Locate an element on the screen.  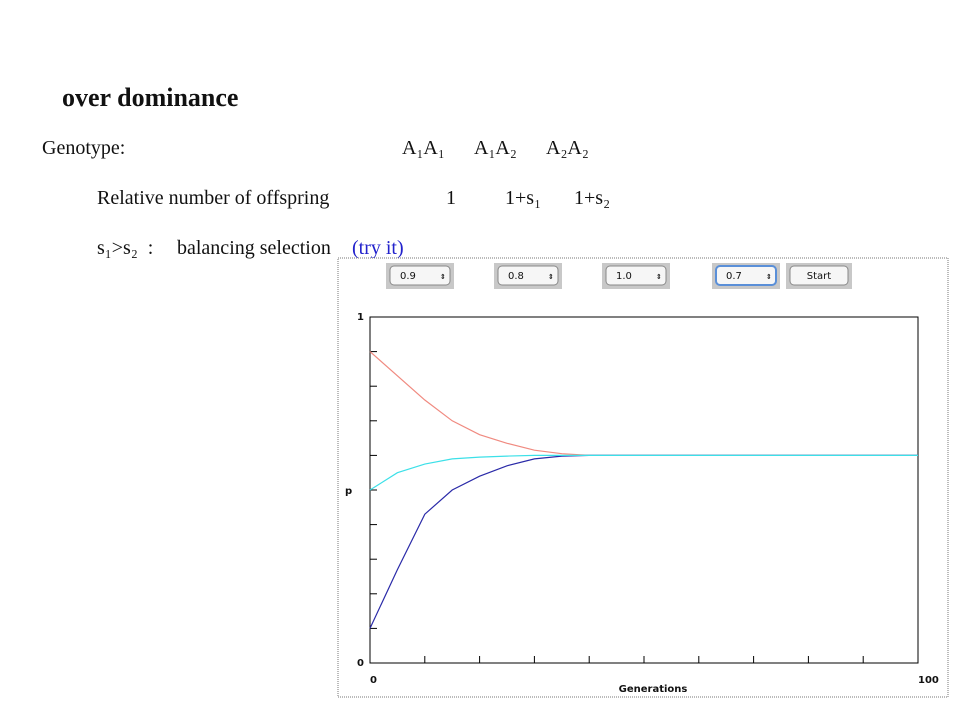
offspring: 1+s₁ is located at coordinates (523, 198).